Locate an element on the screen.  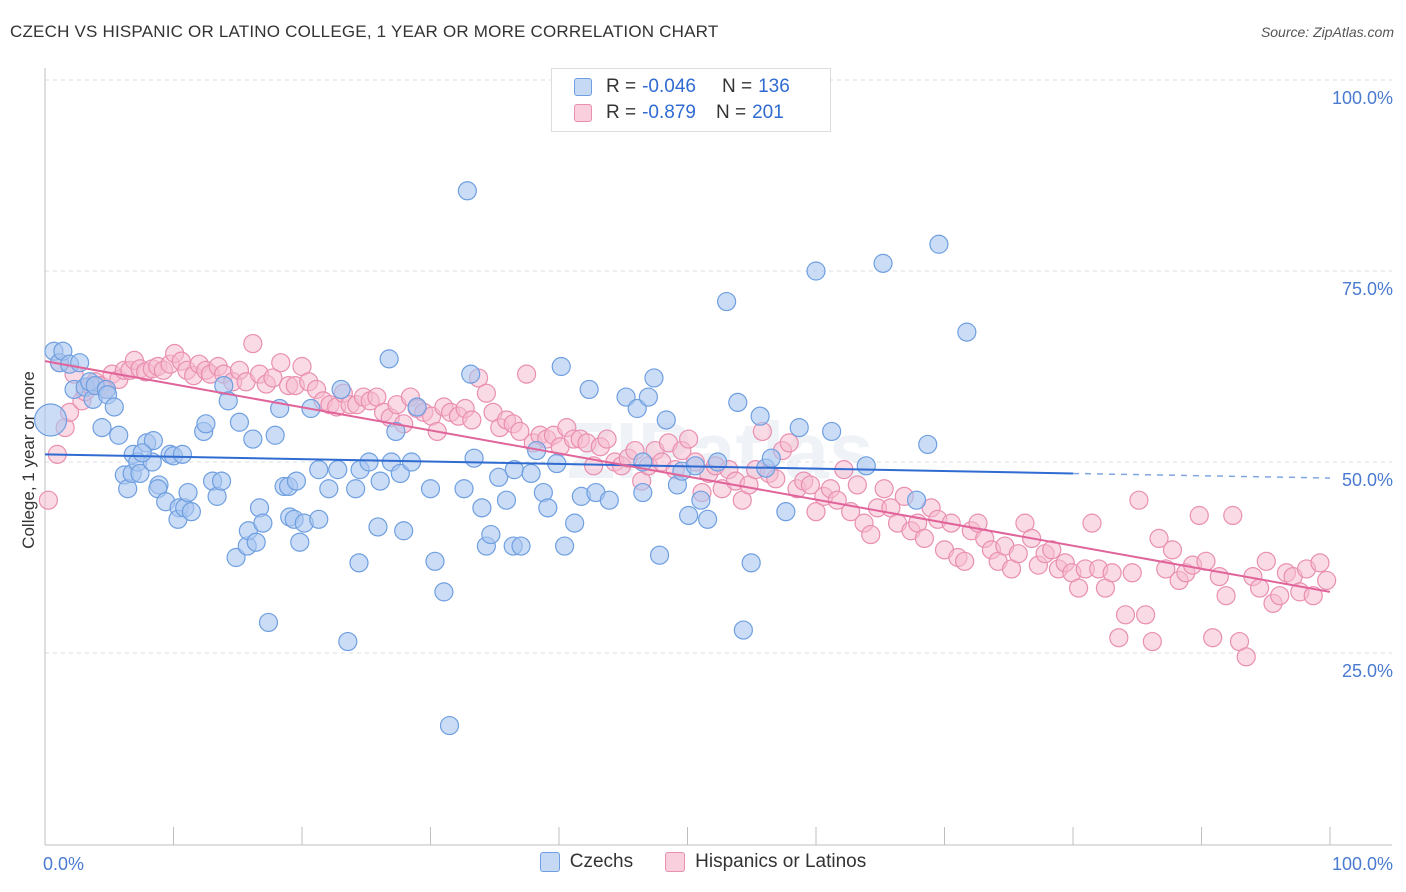
czech-trend-extension is located at coordinates (1201, 475).